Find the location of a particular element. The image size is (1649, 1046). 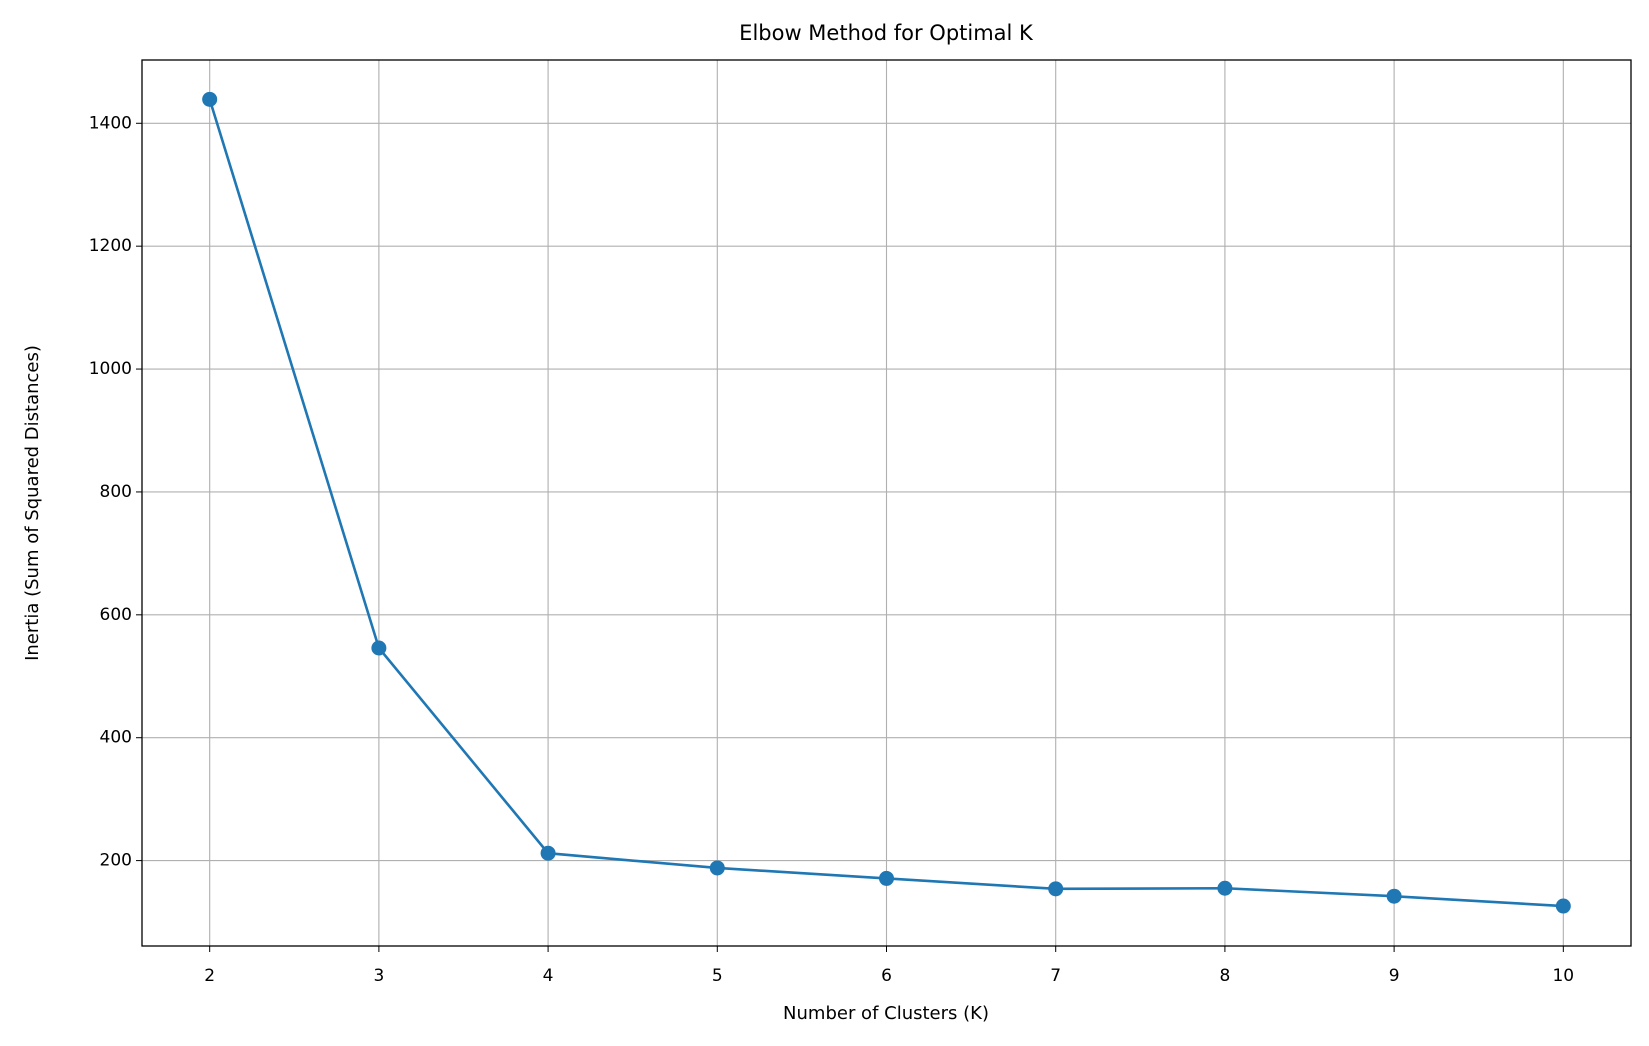

y-tick-label: 600 is located at coordinates (116, 615).